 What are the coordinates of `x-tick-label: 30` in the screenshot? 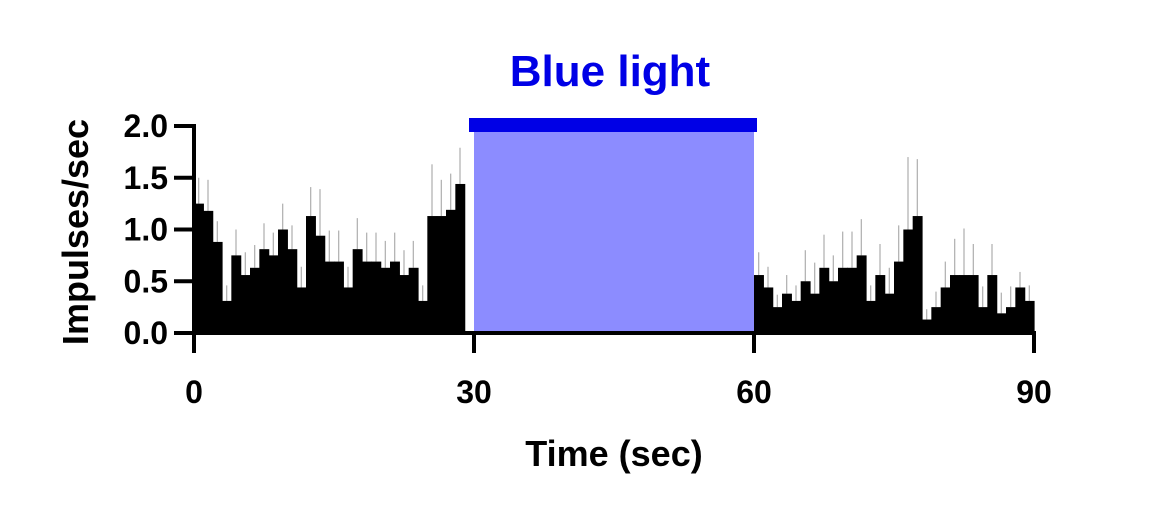 It's located at (474, 392).